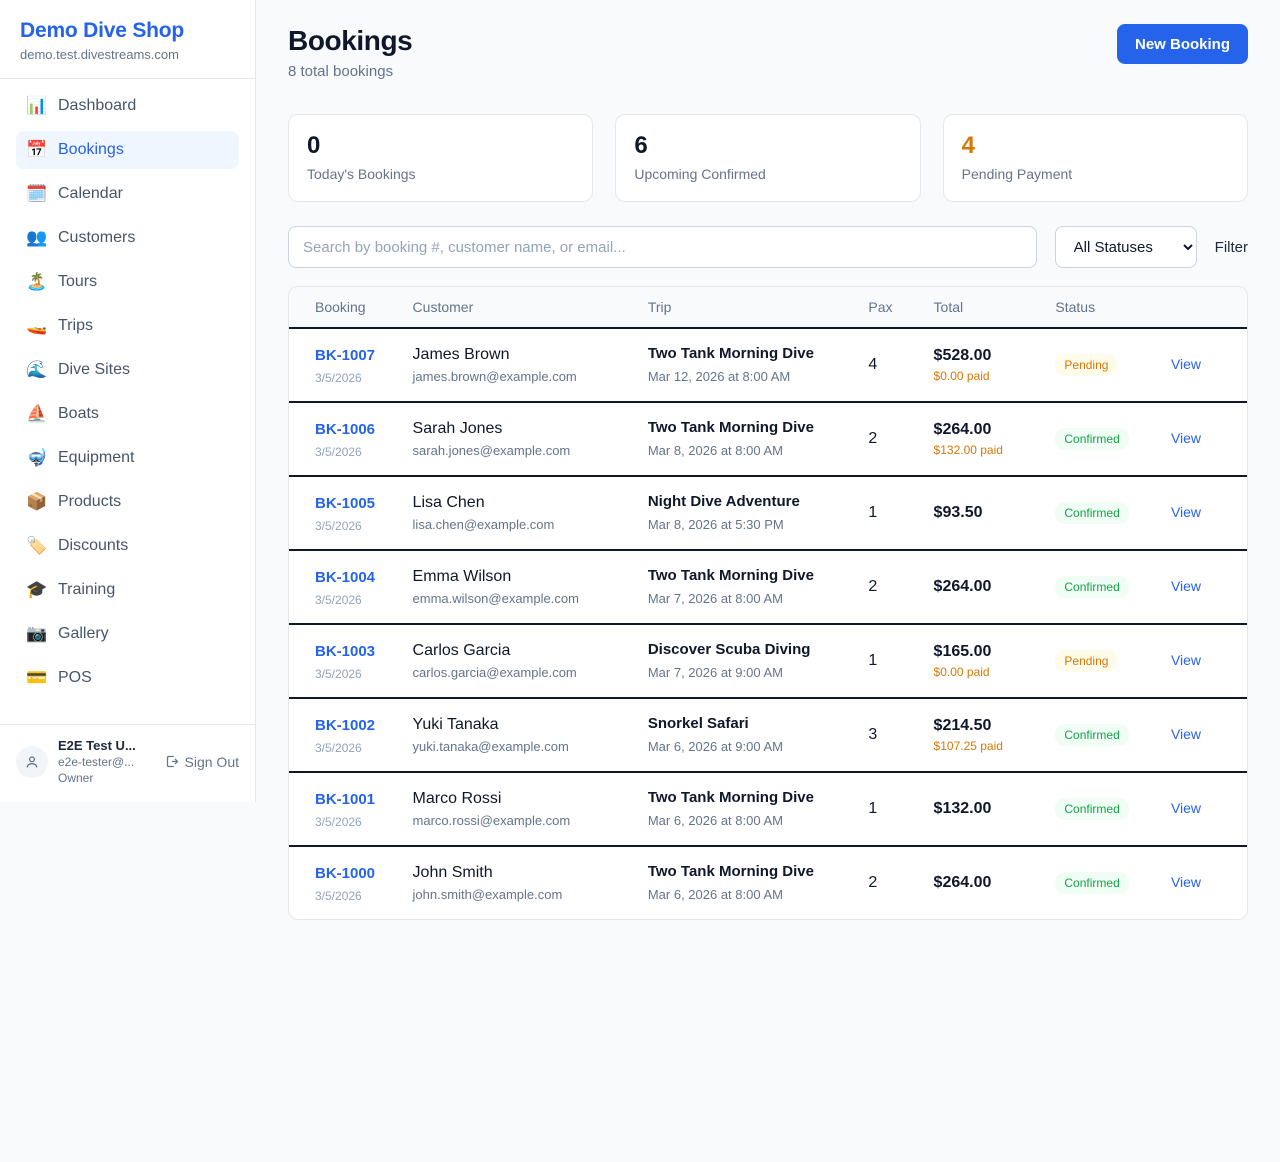  Describe the element at coordinates (127, 150) in the screenshot. I see `sidebar-item-bookings: 📅 Bookings` at that location.